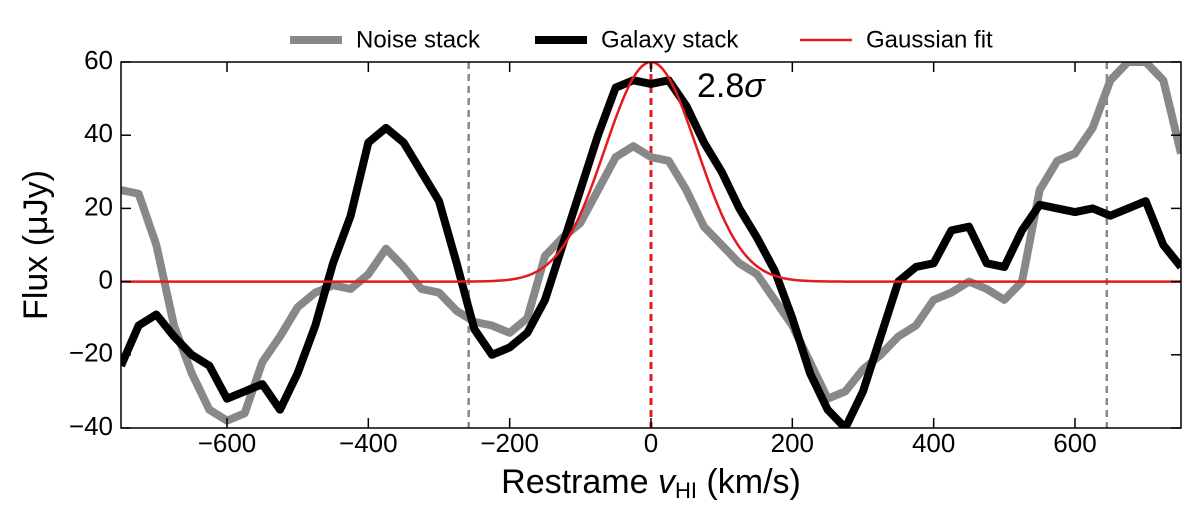 The height and width of the screenshot is (523, 1190). I want to click on x-tick-label: 400, so click(933, 443).